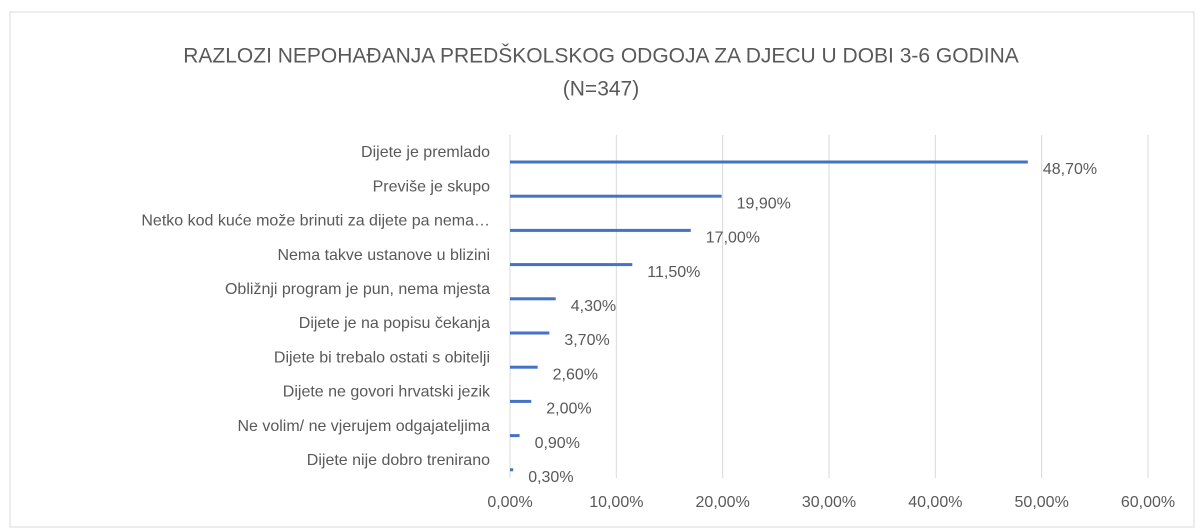 The width and height of the screenshot is (1202, 529). I want to click on value-label: 3,70%, so click(586, 340).